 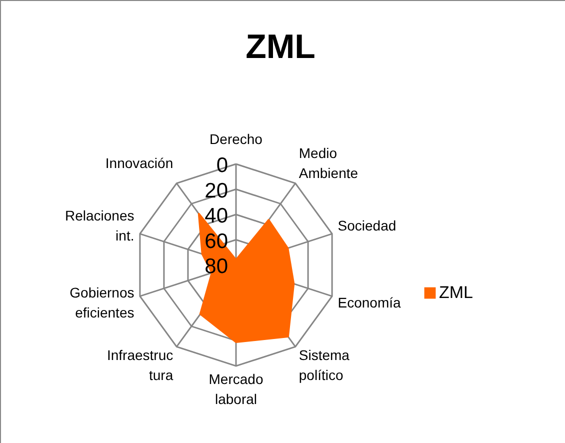 What do you see at coordinates (216, 190) in the screenshot?
I see `y-tick-label: 20` at bounding box center [216, 190].